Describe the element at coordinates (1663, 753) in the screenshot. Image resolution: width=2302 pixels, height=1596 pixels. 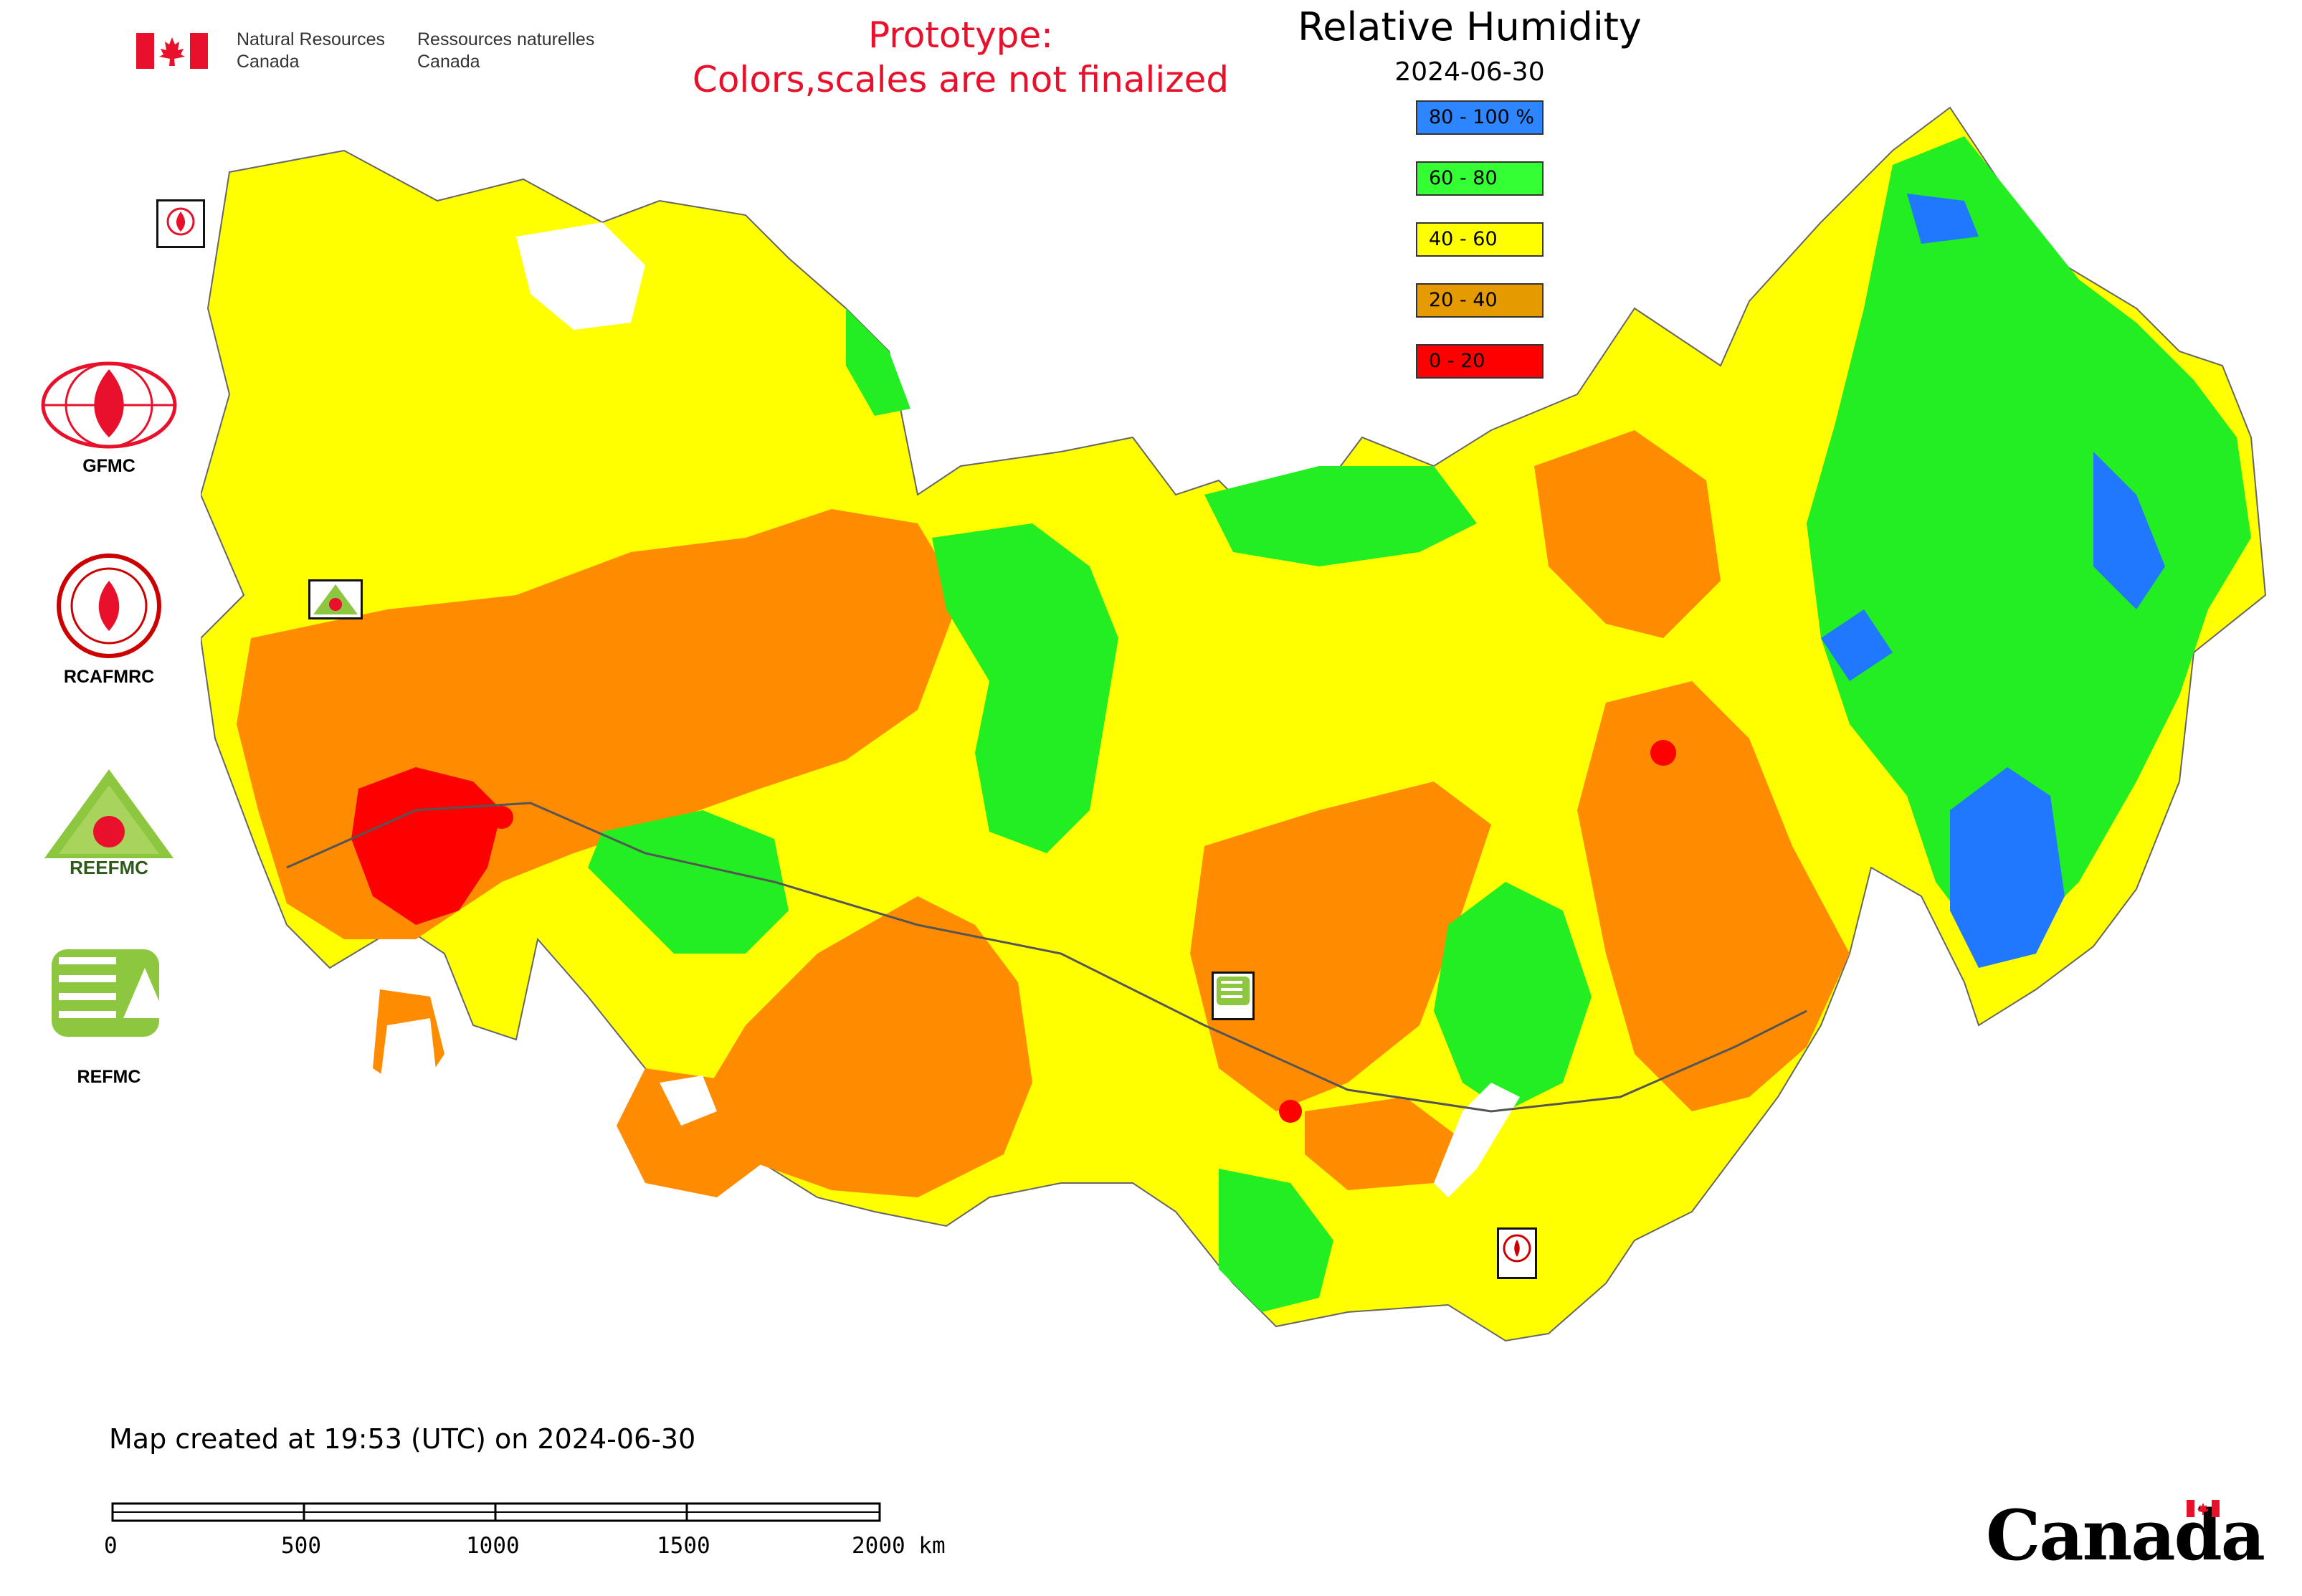
I see `very-dry-spot-east` at that location.